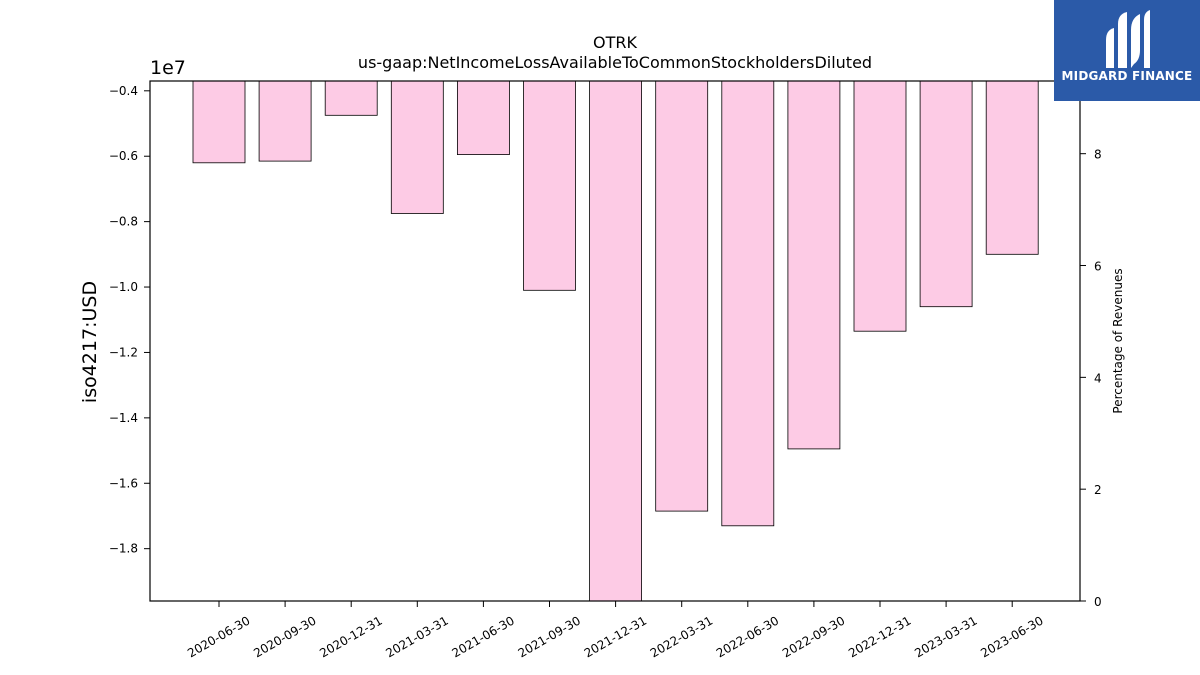 This screenshot has height=675, width=1200. Describe the element at coordinates (482, 636) in the screenshot. I see `x-tick-label: 2021-06-30` at that location.